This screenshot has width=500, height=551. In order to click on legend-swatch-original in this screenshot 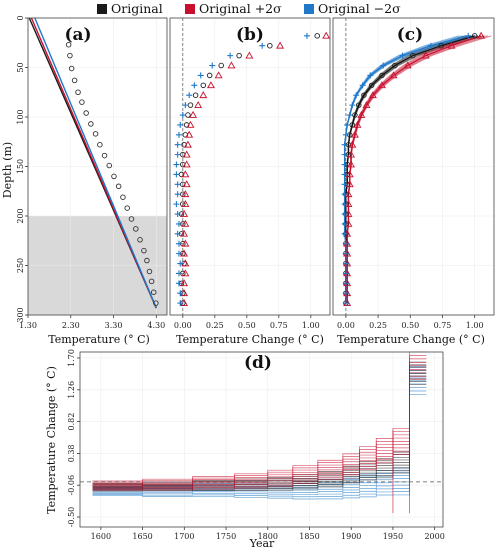, I will do `click(102, 9)`.